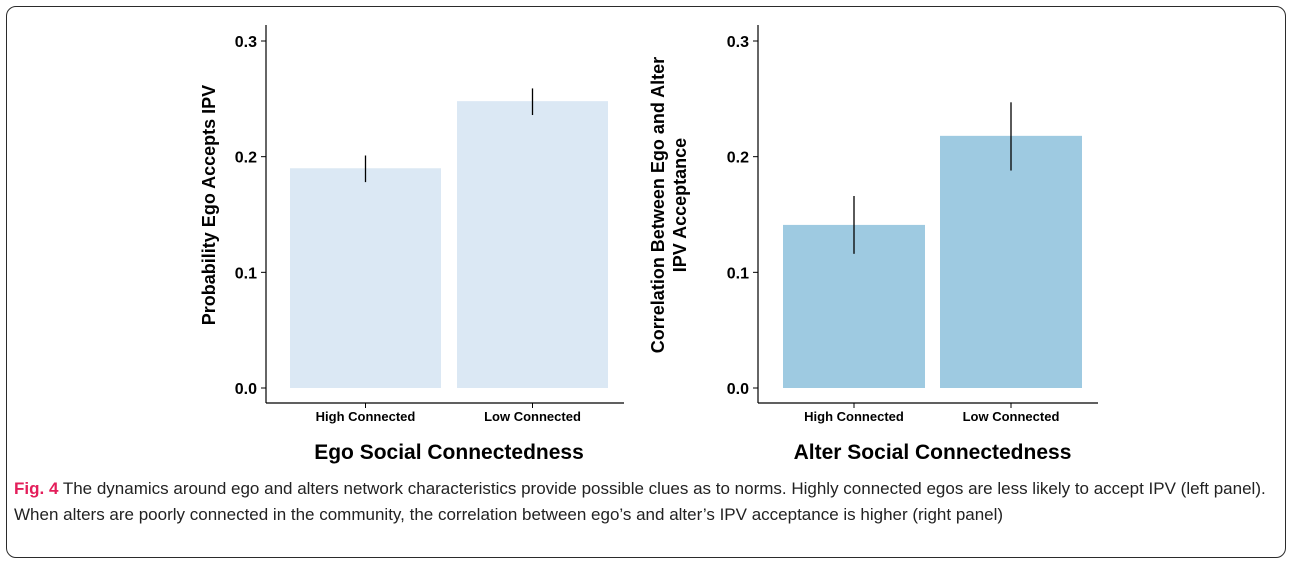 The width and height of the screenshot is (1293, 563). What do you see at coordinates (449, 452) in the screenshot?
I see `x-axis-title: Ego Social Connectedness` at bounding box center [449, 452].